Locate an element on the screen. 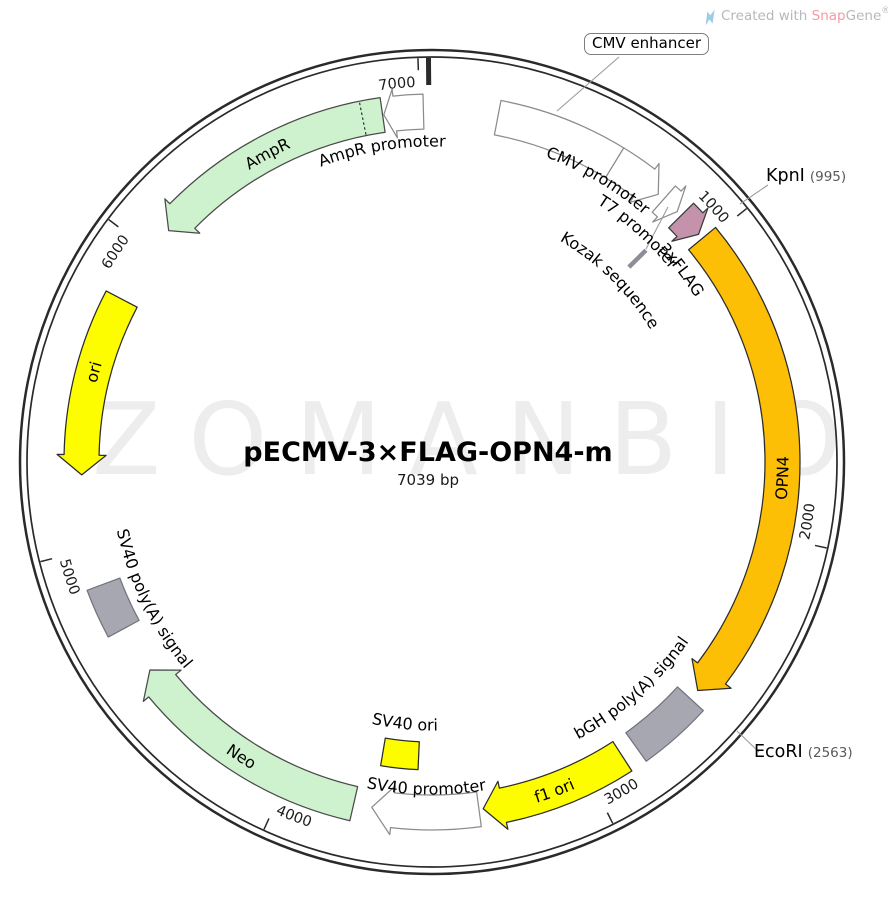  plasmid-name: pECMV-3×FLAG-OPN4-m is located at coordinates (428, 452).